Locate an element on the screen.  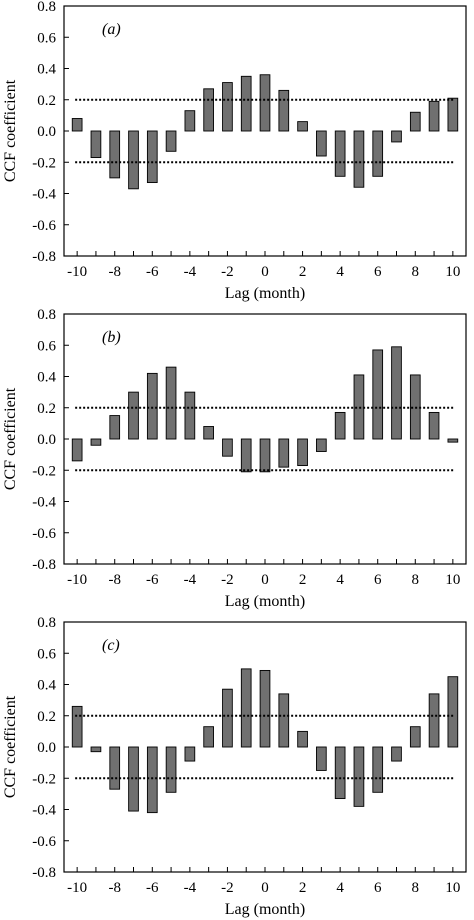
y-tick-label: 0.2 is located at coordinates (46, 717).